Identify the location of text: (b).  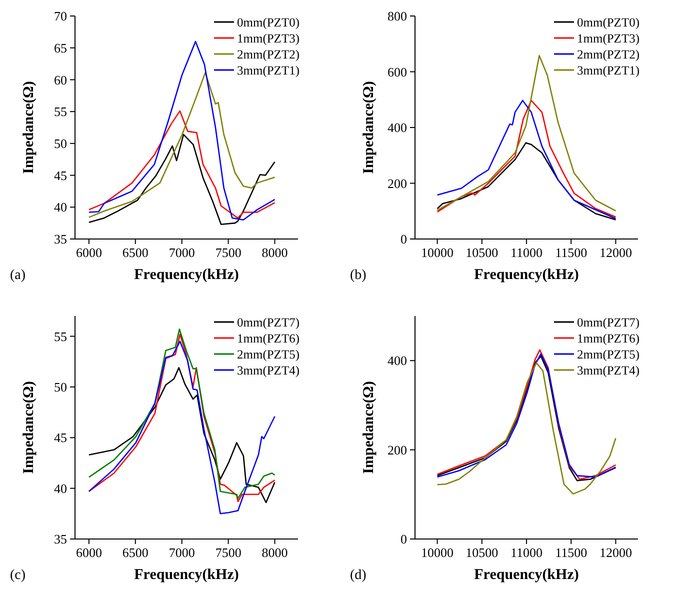
(358, 275).